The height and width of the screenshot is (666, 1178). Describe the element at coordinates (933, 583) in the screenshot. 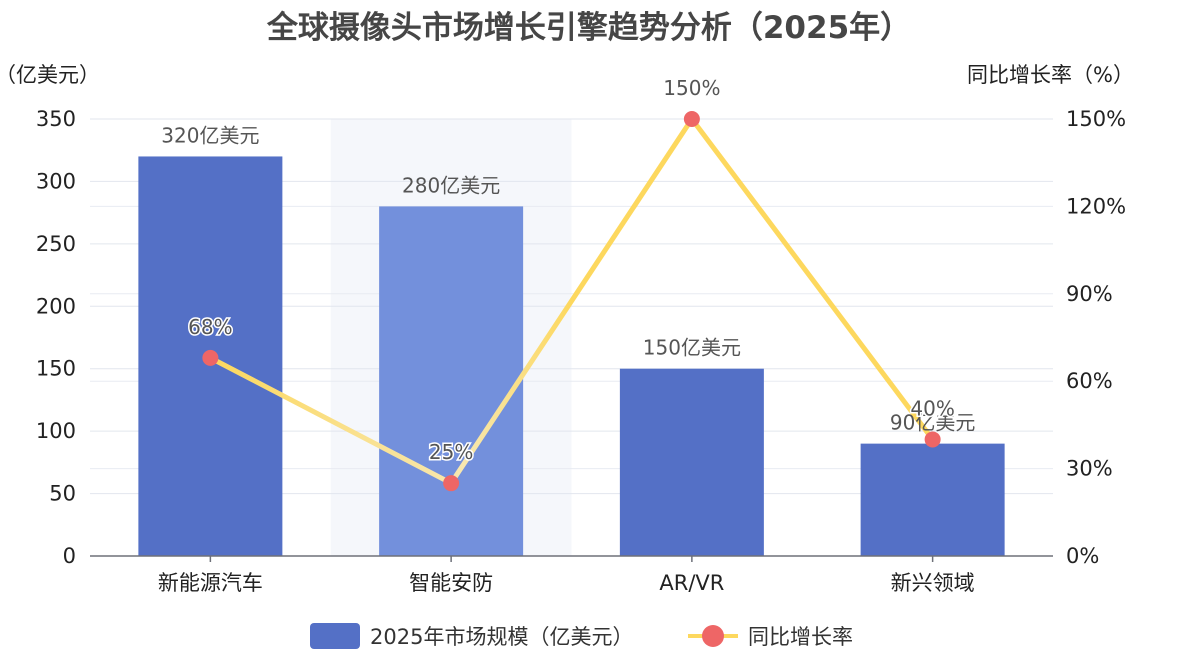

I see `category-label: 新兴领域` at that location.